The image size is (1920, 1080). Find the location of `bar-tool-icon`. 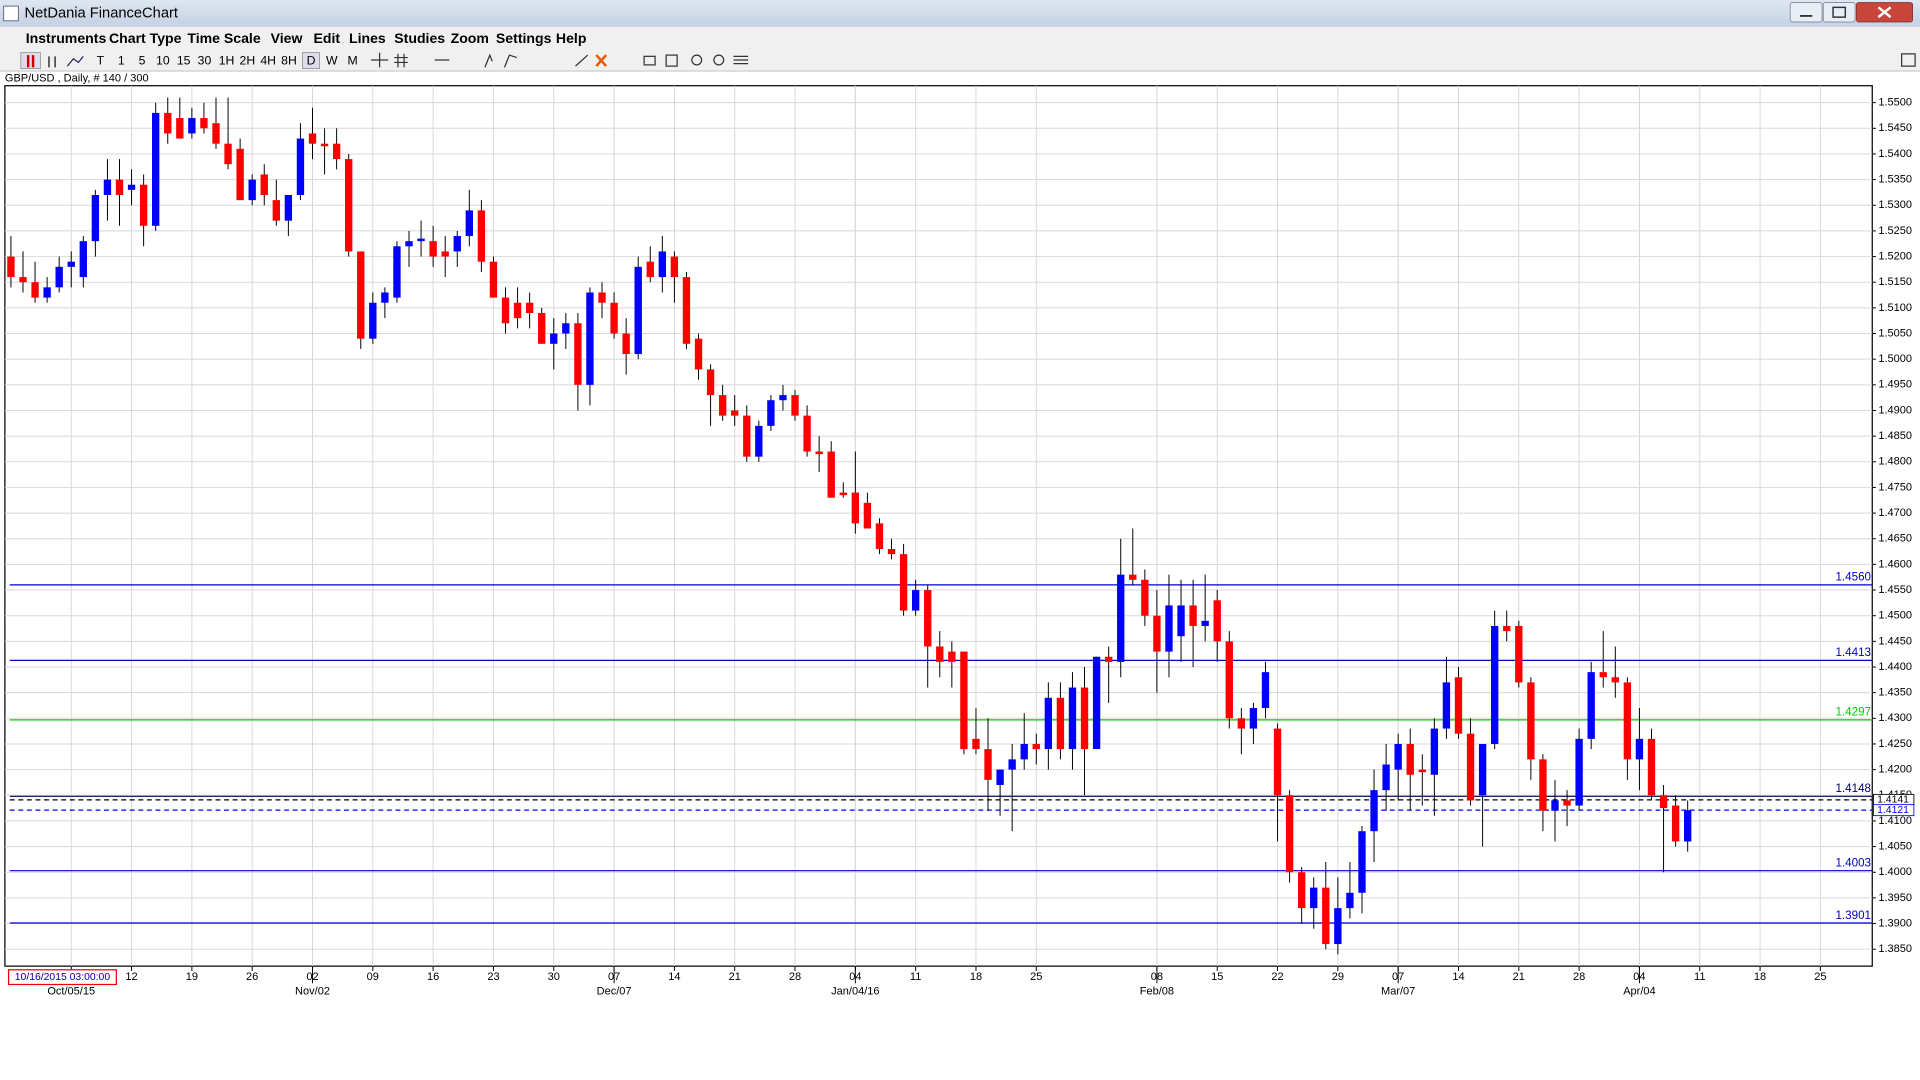

bar-tool-icon is located at coordinates (52, 62).